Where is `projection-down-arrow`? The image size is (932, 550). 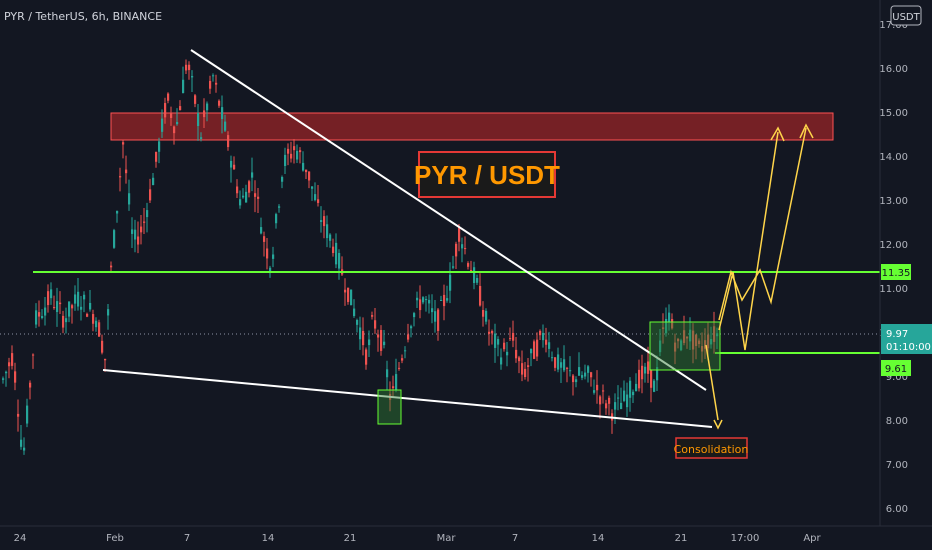
projection-down-arrow is located at coordinates (712, 382).